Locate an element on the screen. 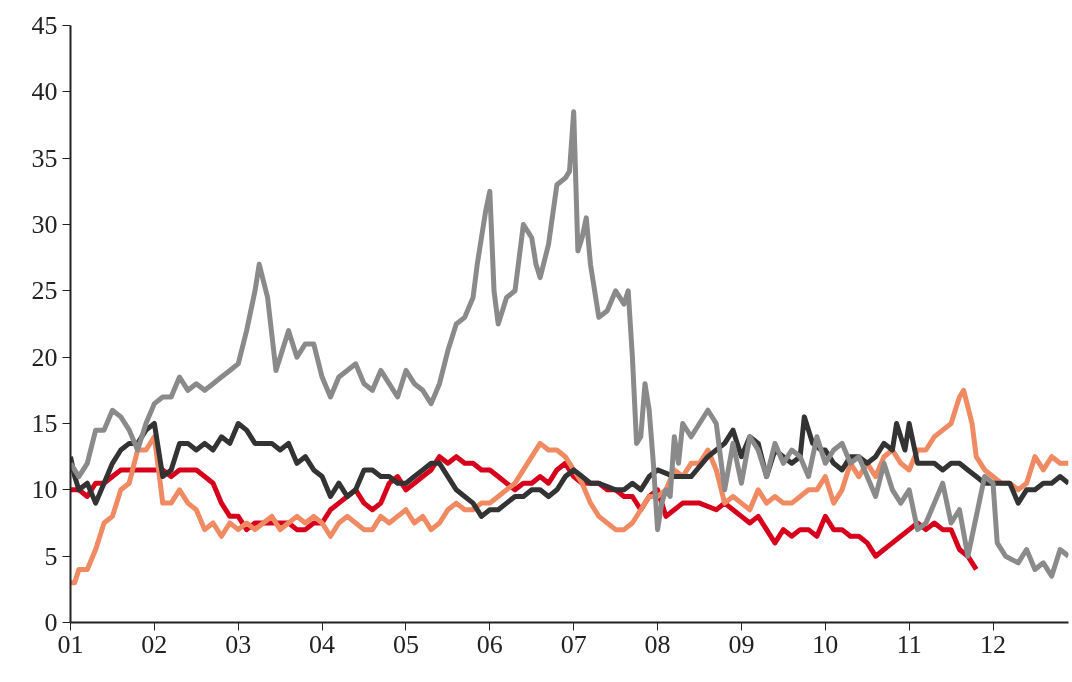 This screenshot has height=682, width=1072. x-tick-label: 06 is located at coordinates (489, 644).